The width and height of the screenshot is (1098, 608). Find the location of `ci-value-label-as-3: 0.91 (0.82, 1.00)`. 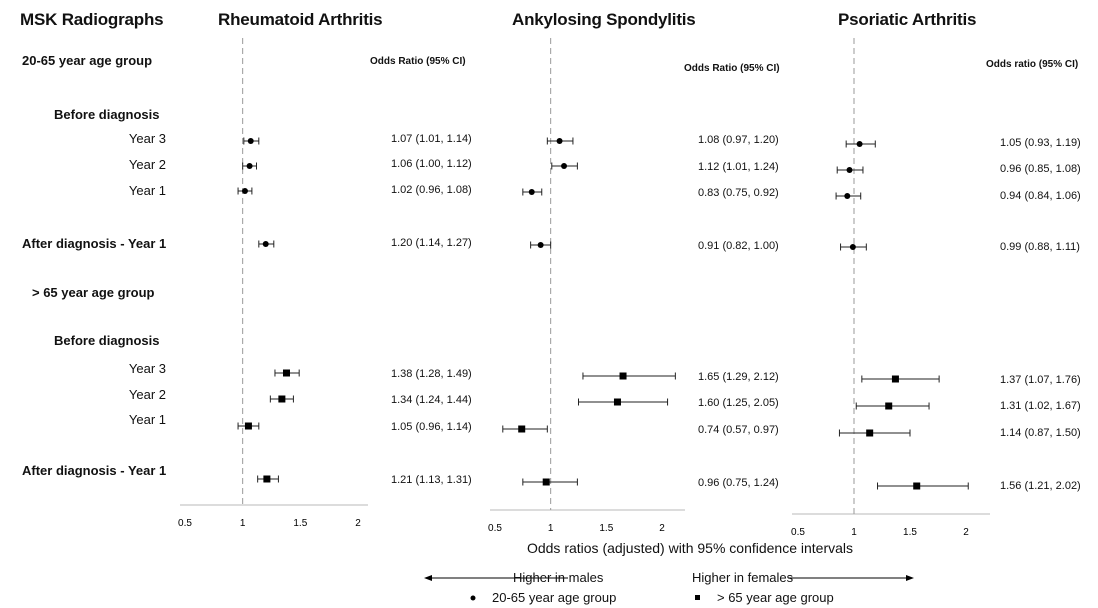

ci-value-label-as-3: 0.91 (0.82, 1.00) is located at coordinates (738, 246).